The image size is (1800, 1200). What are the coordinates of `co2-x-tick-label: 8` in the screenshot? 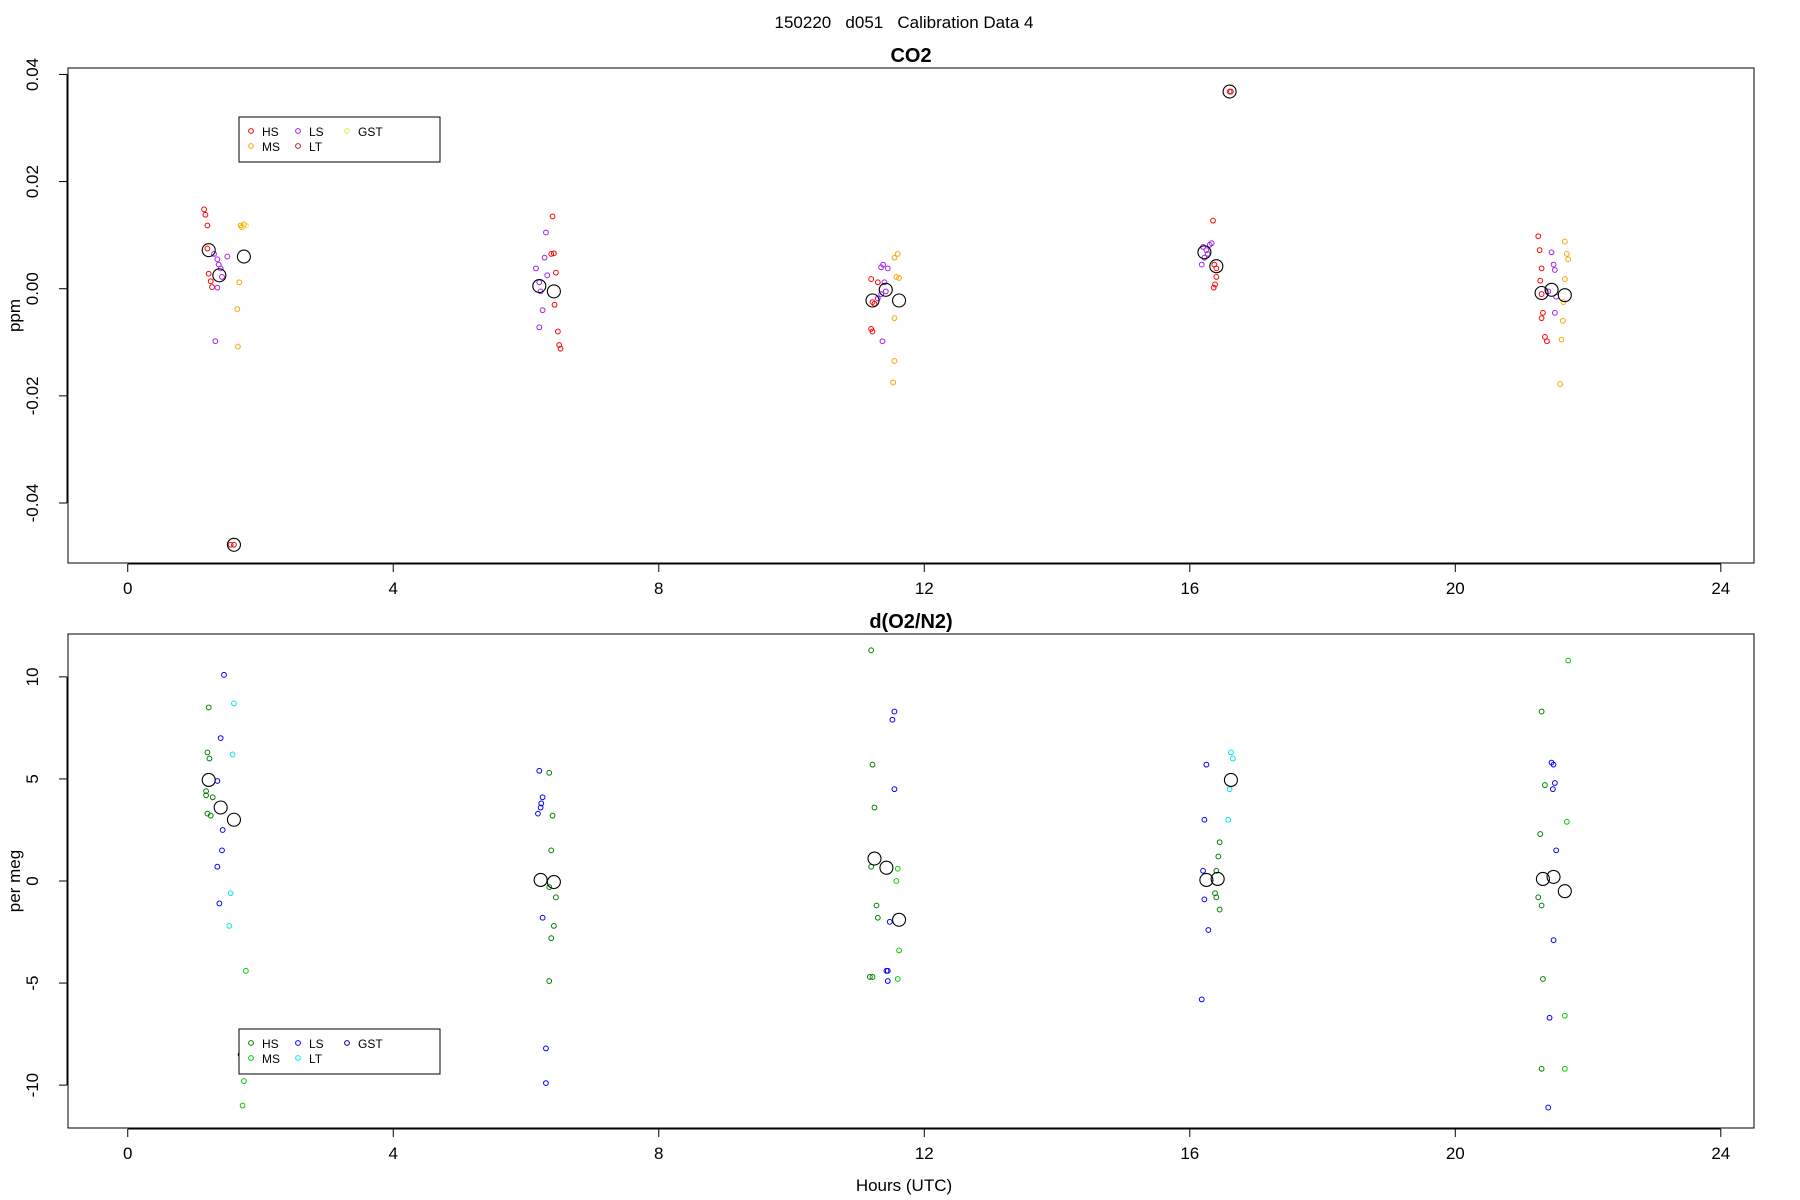 It's located at (658, 588).